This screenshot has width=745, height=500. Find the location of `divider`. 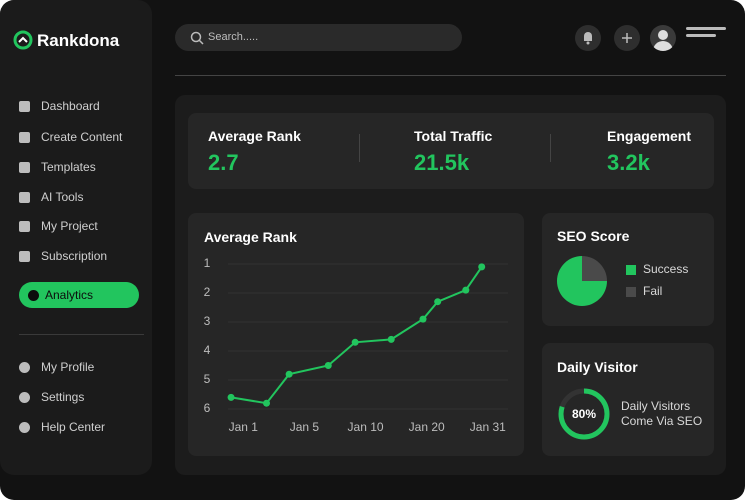

divider is located at coordinates (81, 334).